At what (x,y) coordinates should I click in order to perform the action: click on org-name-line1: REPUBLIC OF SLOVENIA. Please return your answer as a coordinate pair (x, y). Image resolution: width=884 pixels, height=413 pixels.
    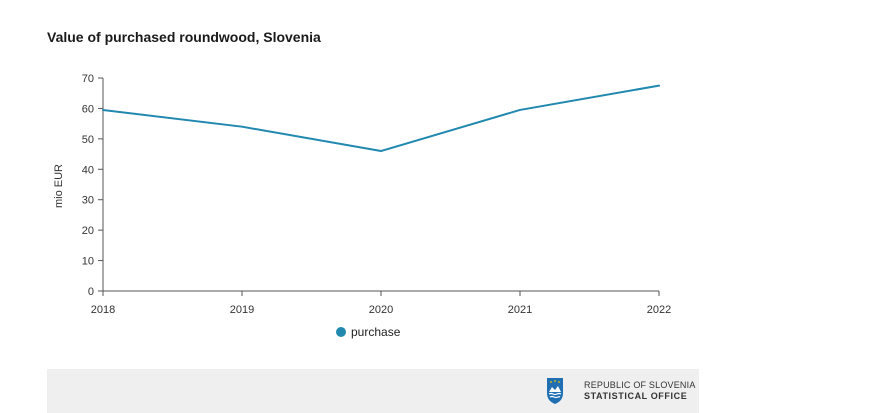
    Looking at the image, I should click on (640, 385).